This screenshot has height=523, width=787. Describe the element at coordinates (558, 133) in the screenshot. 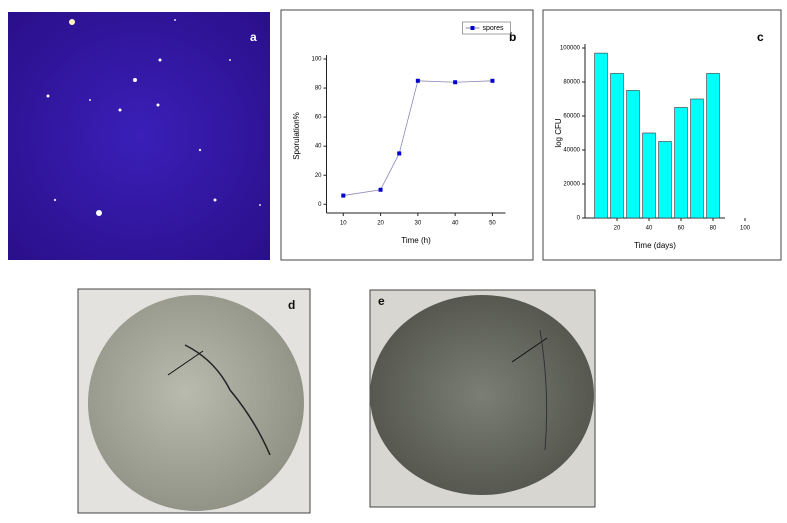

I see `y-axis-label: log CFU` at that location.